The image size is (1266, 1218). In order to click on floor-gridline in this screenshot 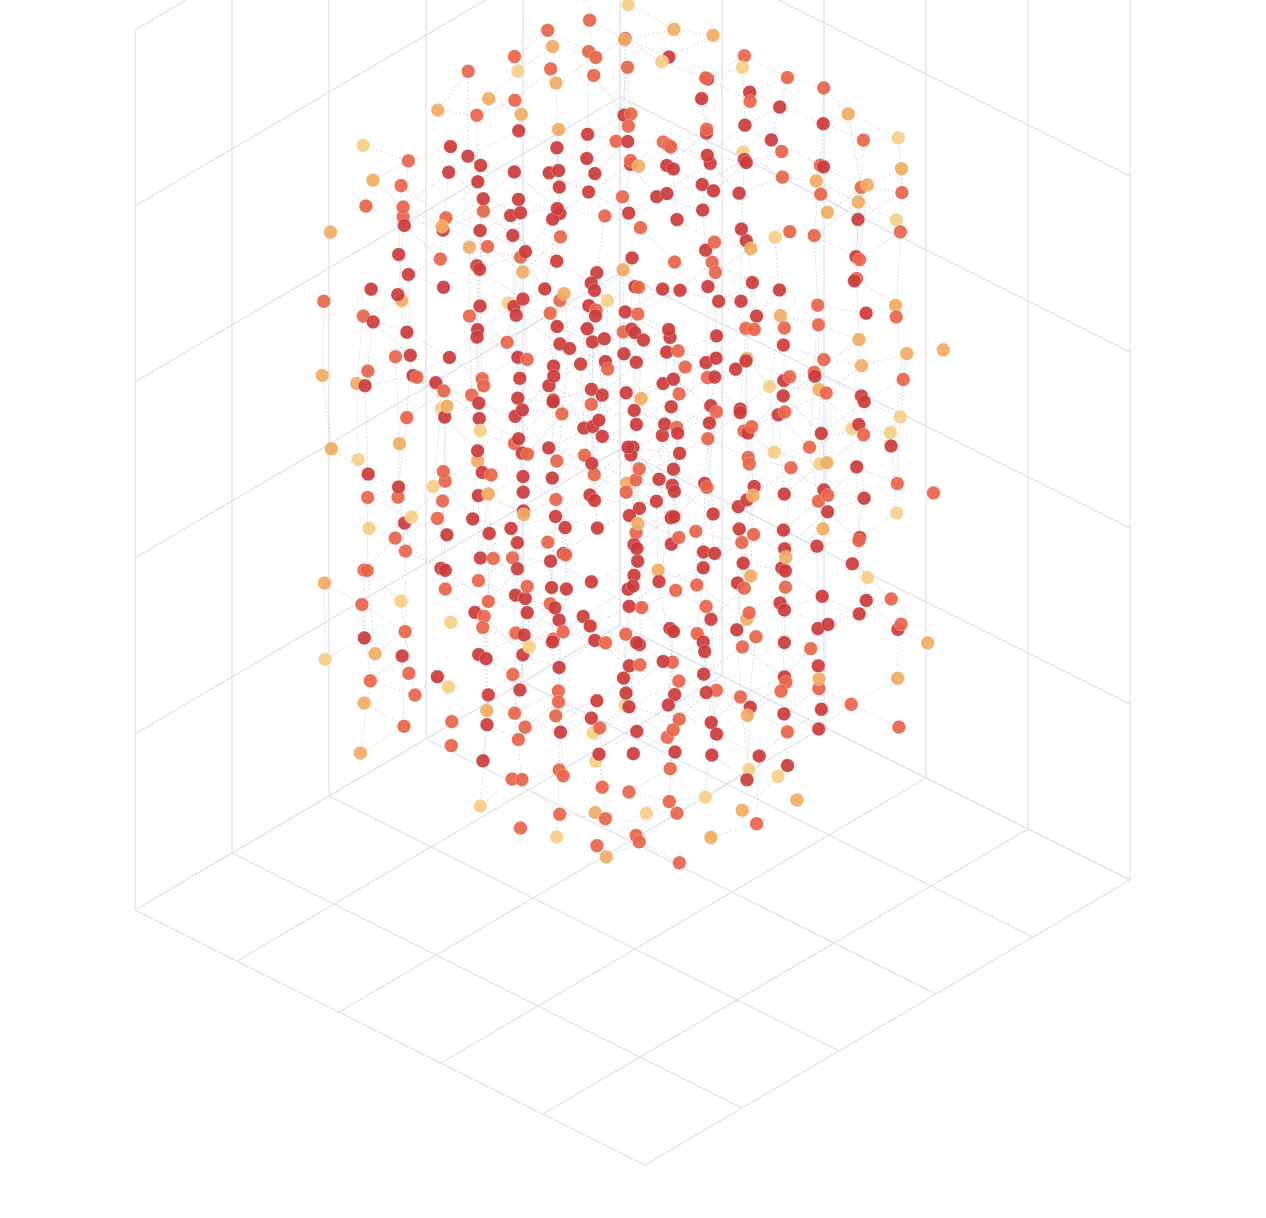, I will do `click(785, 971)`.